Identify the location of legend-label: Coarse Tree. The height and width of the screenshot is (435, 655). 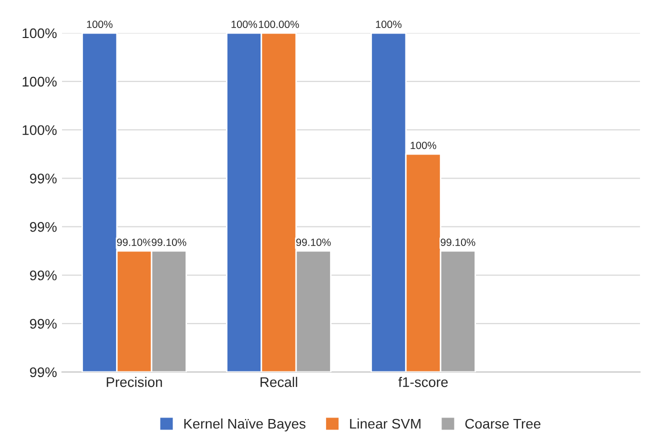
(502, 423).